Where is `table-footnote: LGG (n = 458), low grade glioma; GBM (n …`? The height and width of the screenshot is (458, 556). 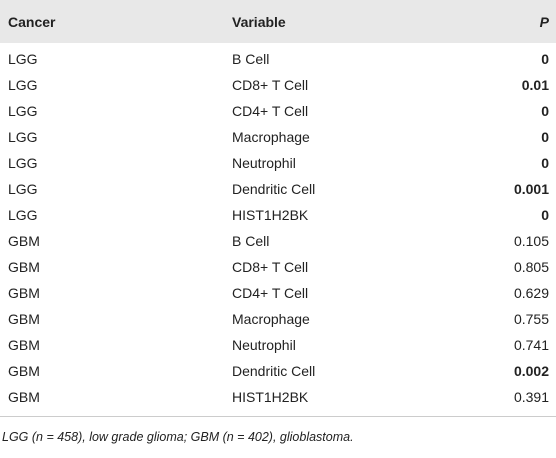 table-footnote: LGG (n = 458), low grade glioma; GBM (n … is located at coordinates (178, 437).